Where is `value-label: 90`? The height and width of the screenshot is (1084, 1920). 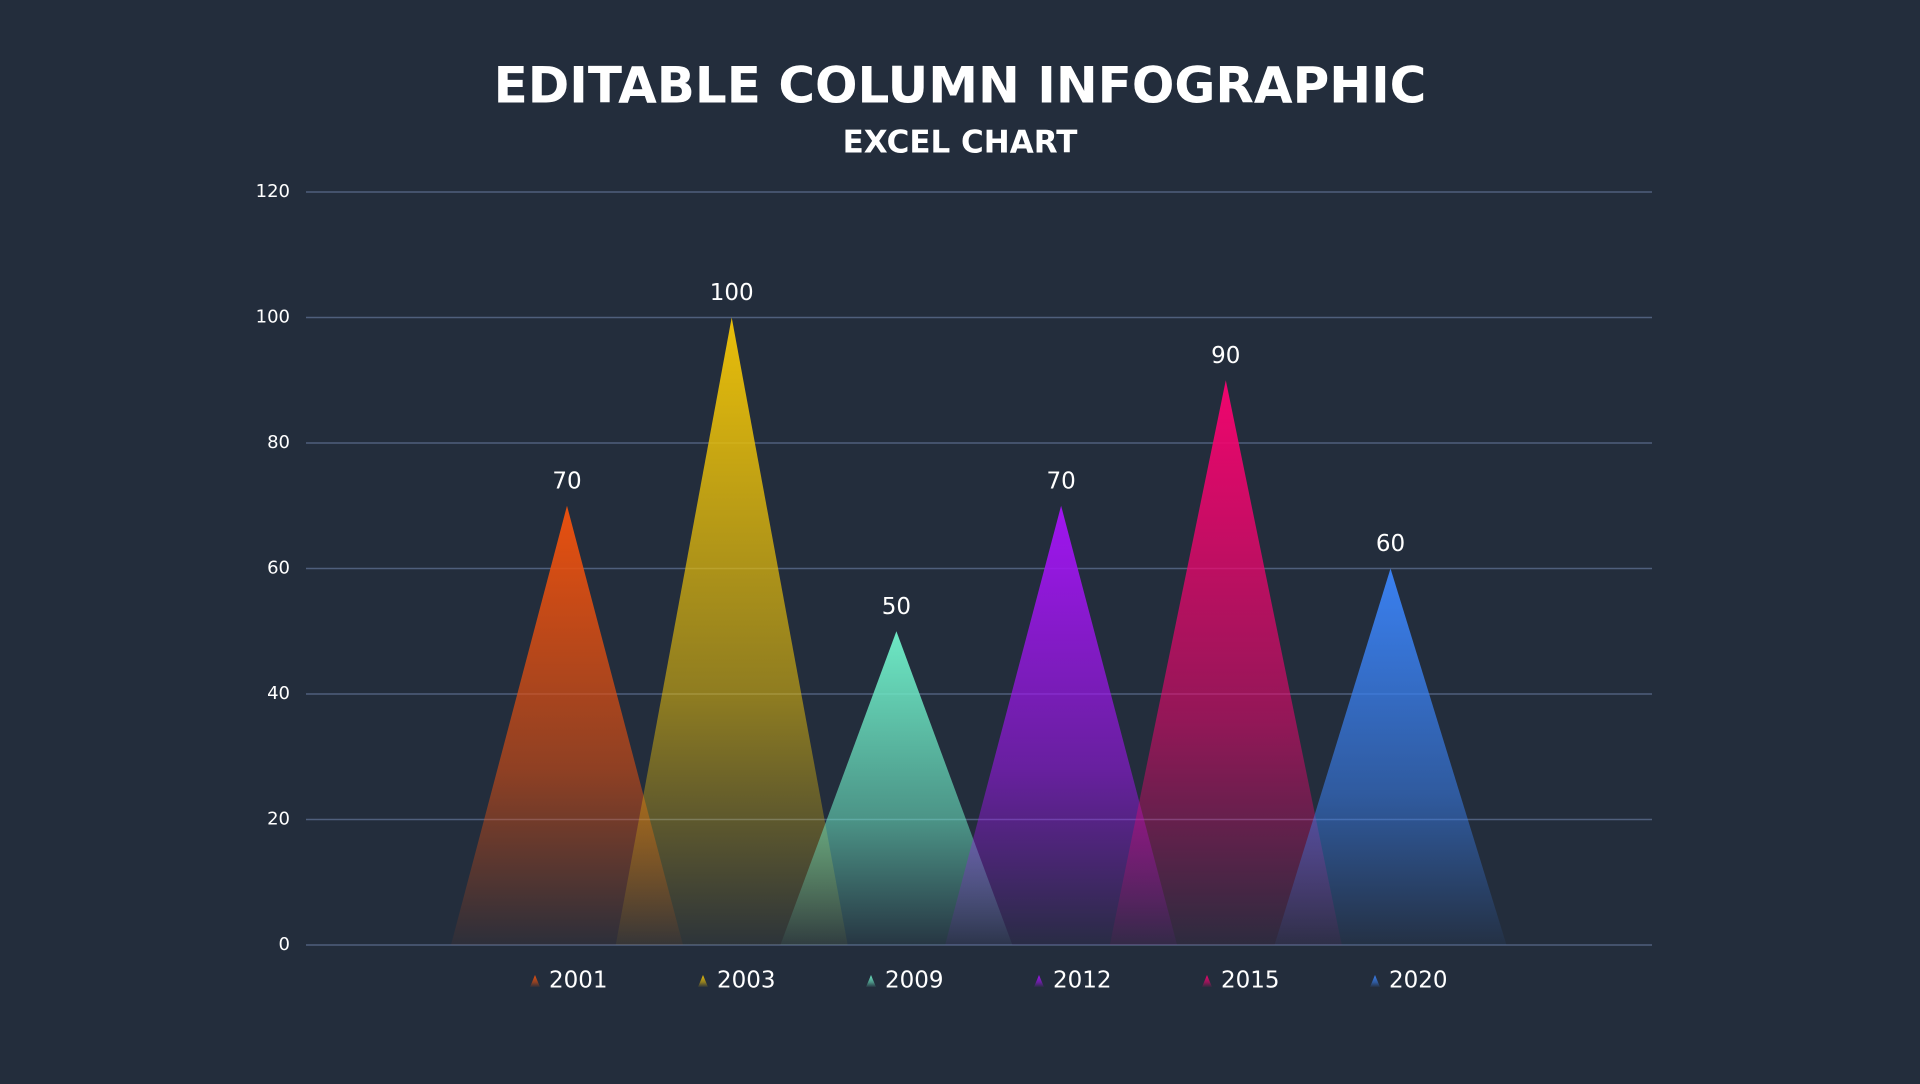
value-label: 90 is located at coordinates (1225, 356).